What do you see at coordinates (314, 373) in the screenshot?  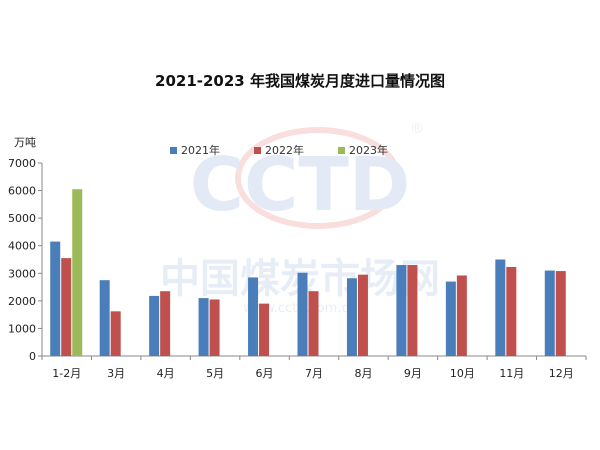 I see `x-tick-label: 7月` at bounding box center [314, 373].